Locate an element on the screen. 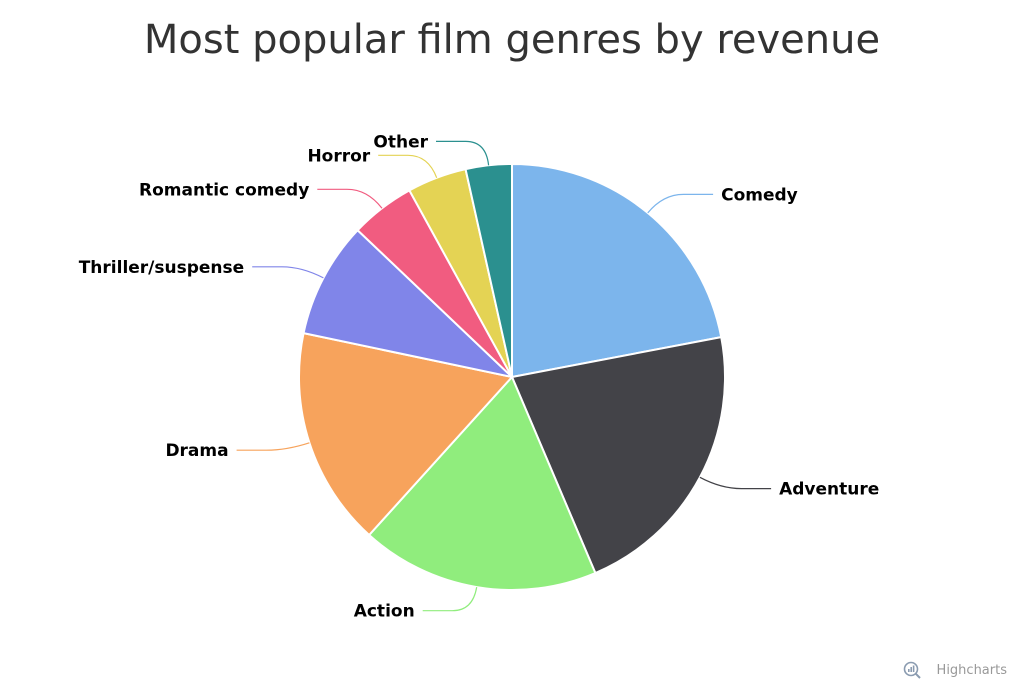  slice-label-other: Other is located at coordinates (400, 142).